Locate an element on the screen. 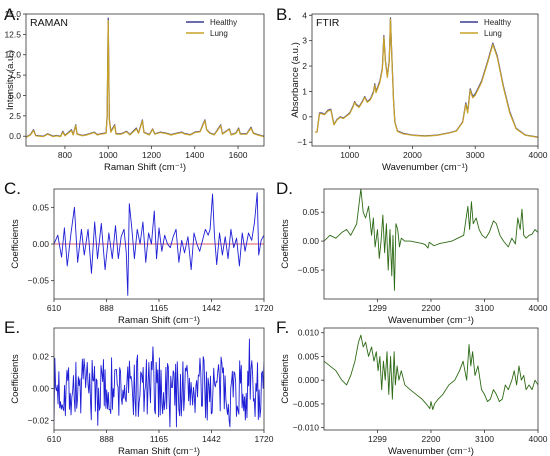 The image size is (550, 456). panel-letter: B. is located at coordinates (284, 14).